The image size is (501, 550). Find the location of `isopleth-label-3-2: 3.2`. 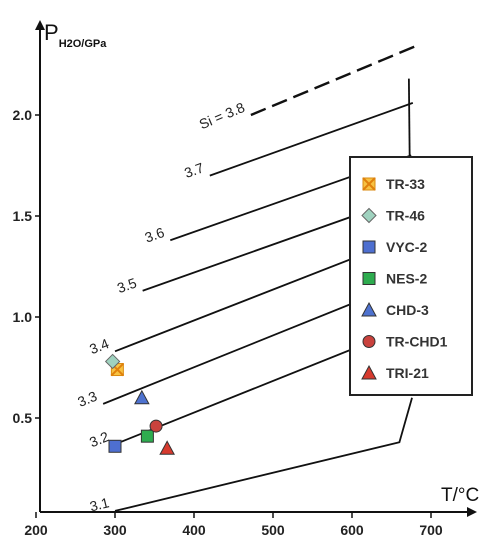

isopleth-label-3-2: 3.2 is located at coordinates (99, 439).